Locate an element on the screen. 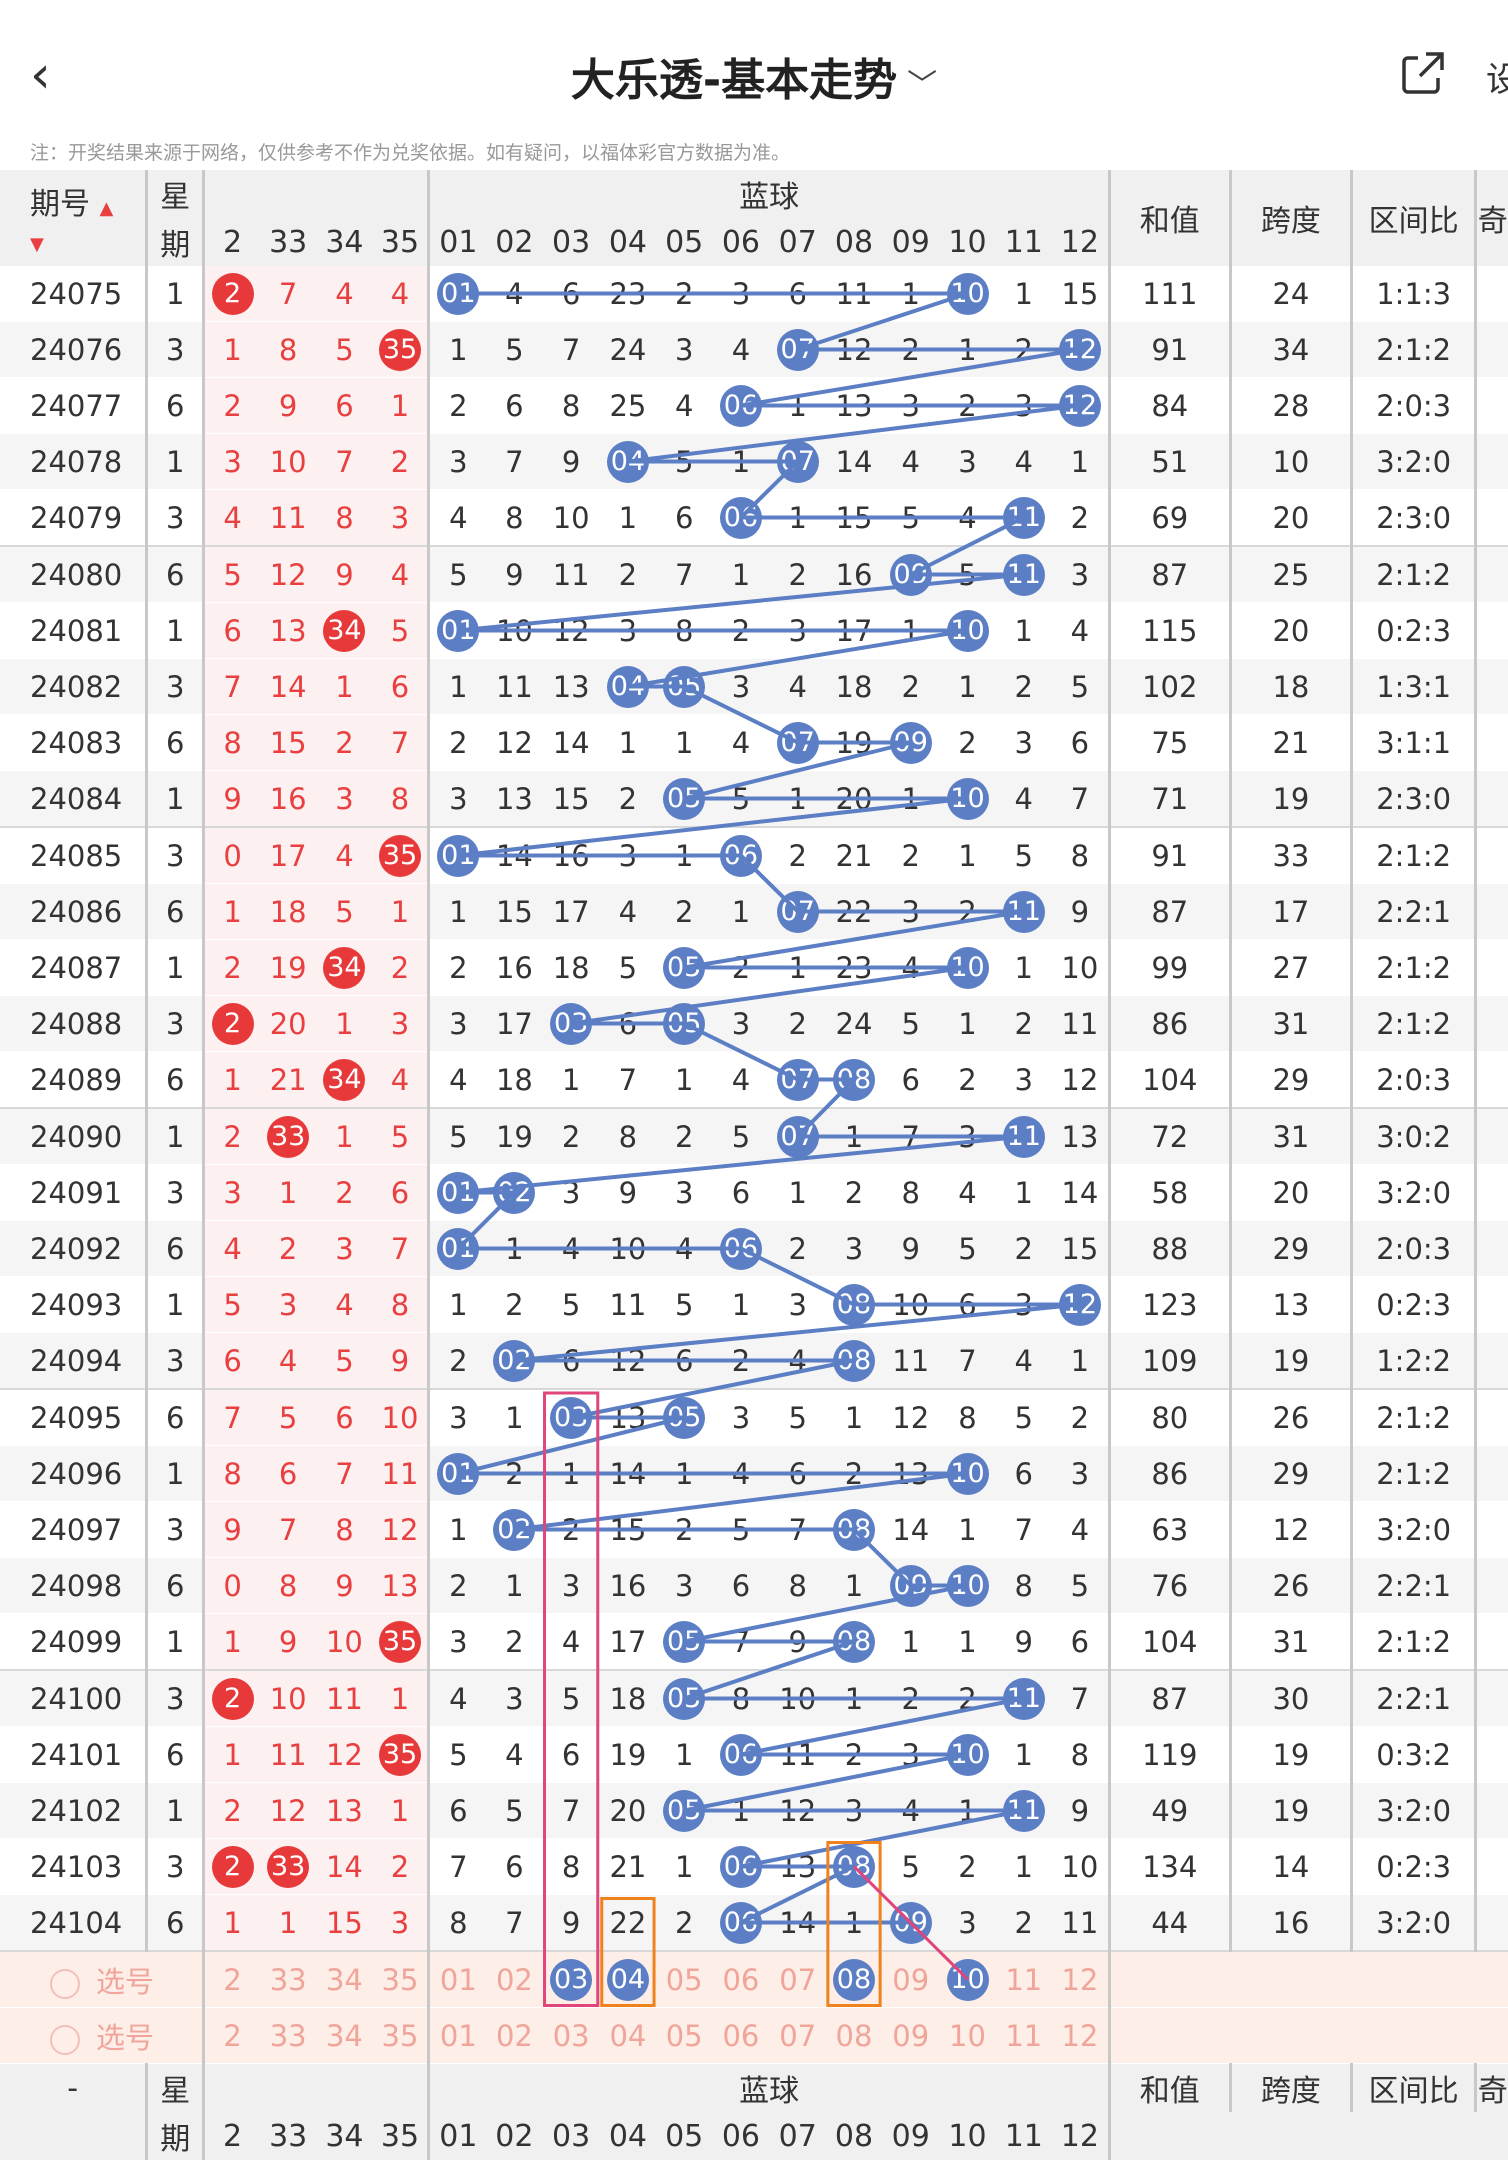 The image size is (1508, 2160). selected-ball: 10 is located at coordinates (967, 1979).